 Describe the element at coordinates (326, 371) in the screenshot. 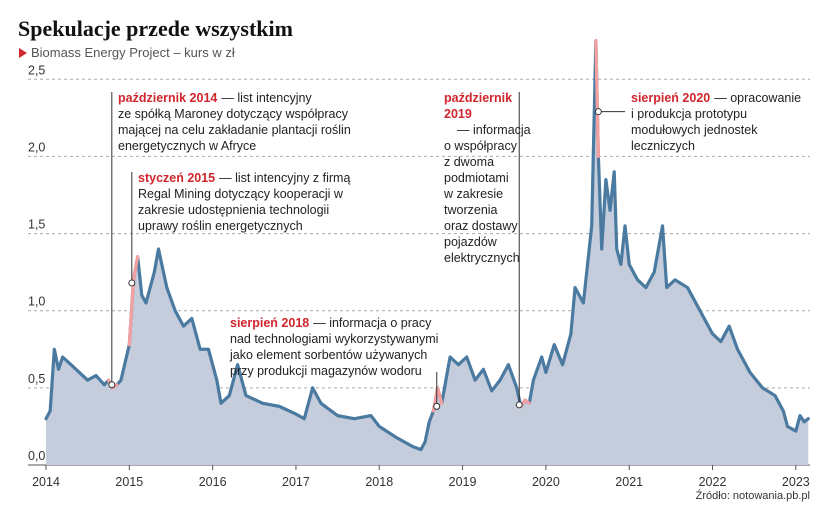

I see `annotation-text: przy produkcji magazynów wodoru` at that location.